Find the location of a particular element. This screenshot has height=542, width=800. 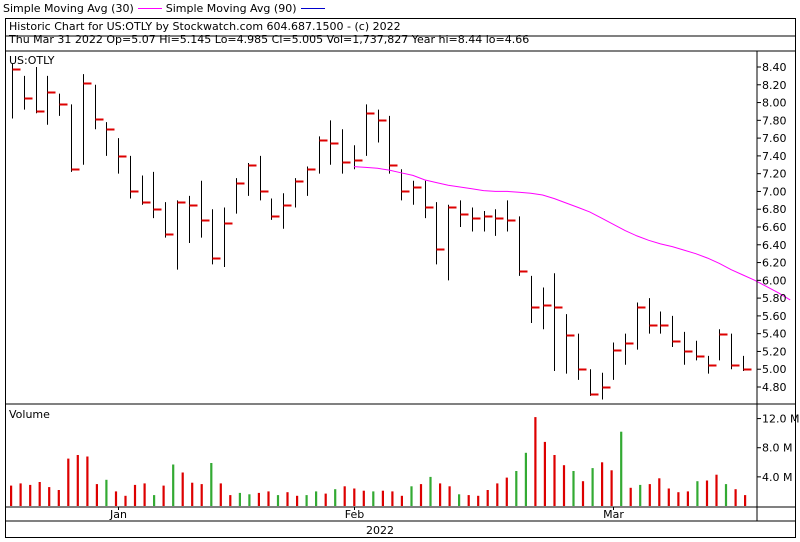

price-tick-label: 7.40 is located at coordinates (774, 156).